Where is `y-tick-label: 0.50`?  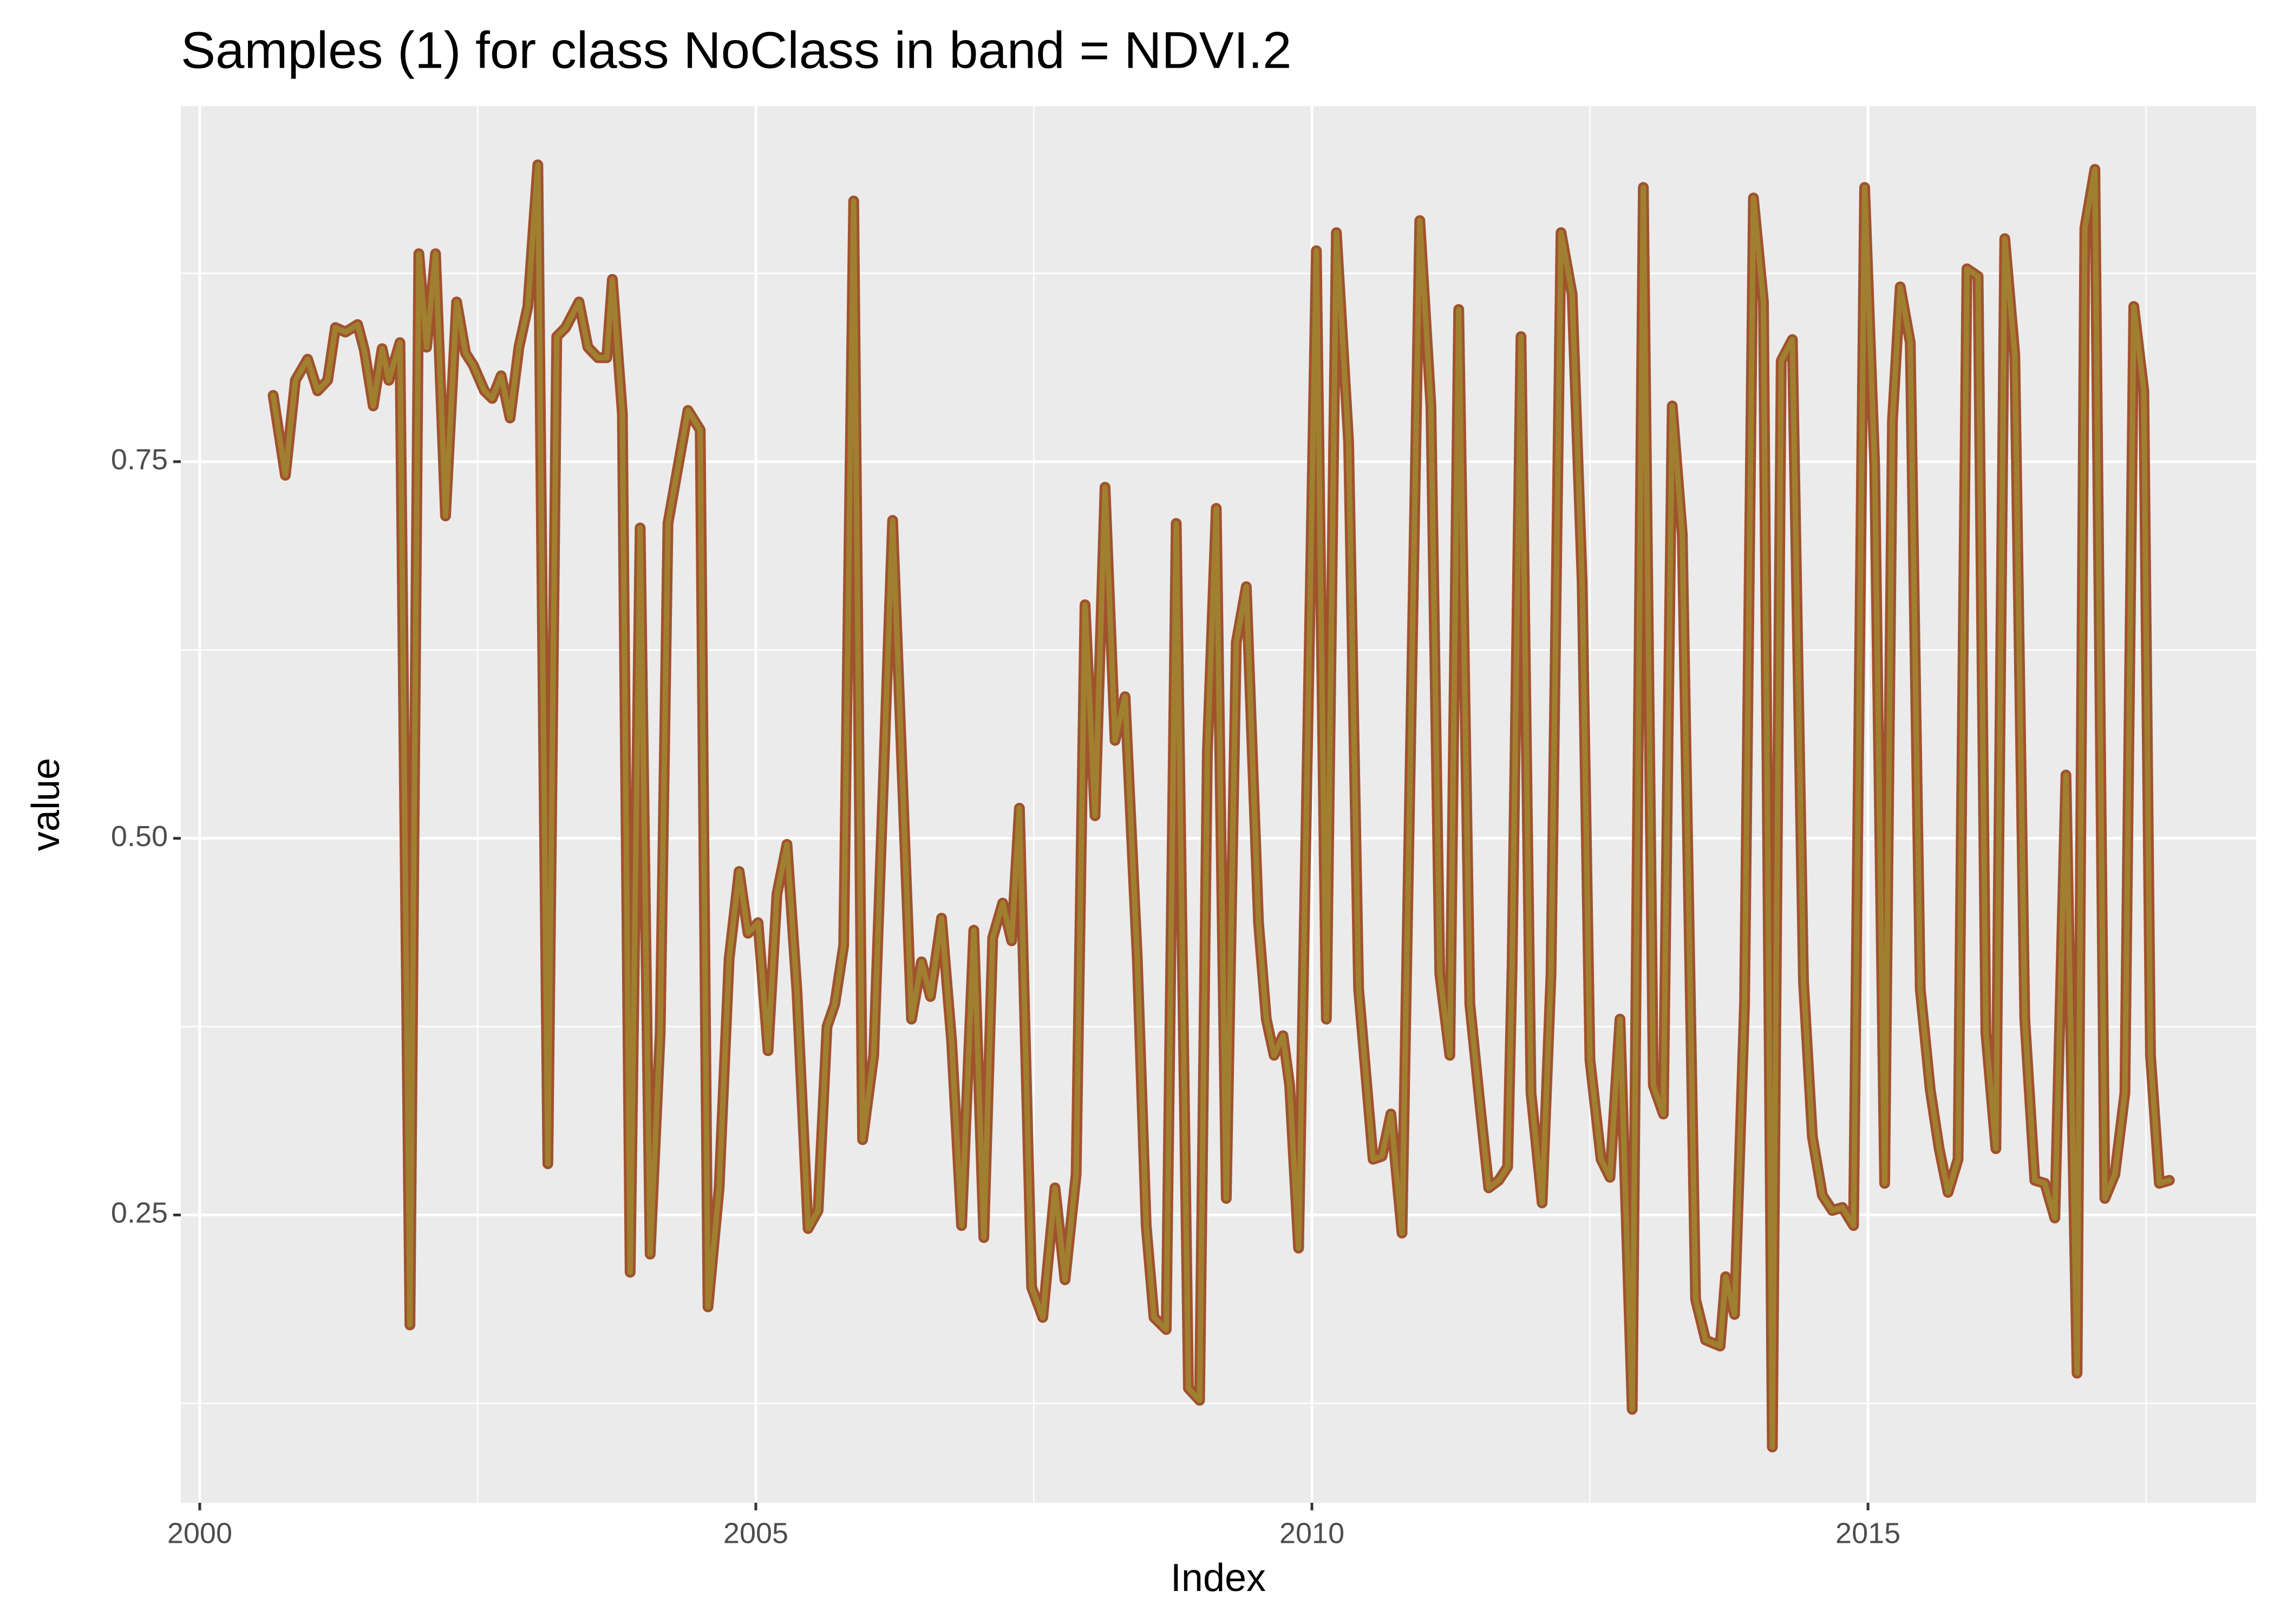
y-tick-label: 0.50 is located at coordinates (139, 837).